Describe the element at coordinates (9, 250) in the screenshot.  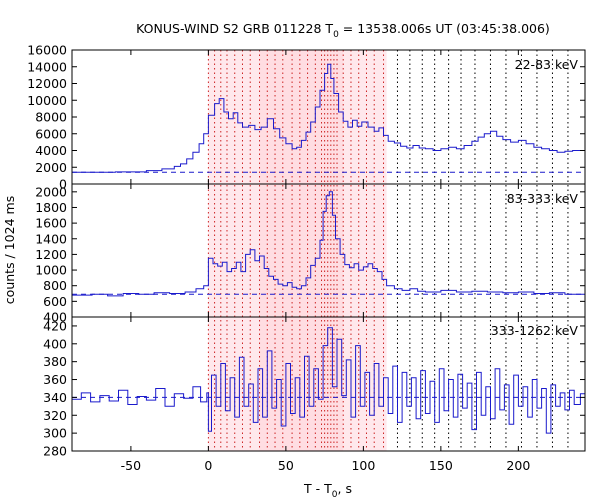
I see `y-axis-title: counts / 1024 ms` at that location.